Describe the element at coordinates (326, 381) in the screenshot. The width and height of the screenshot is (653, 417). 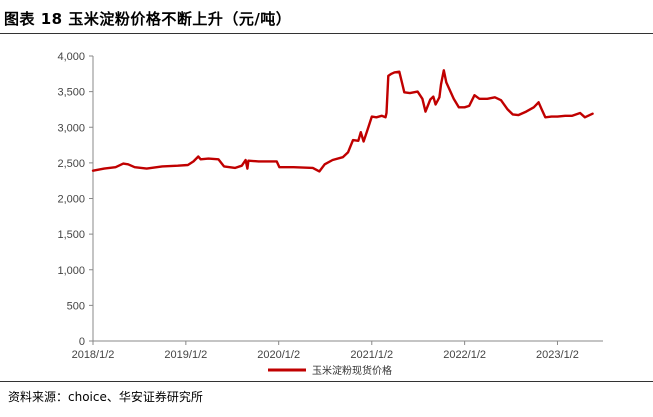
I see `bottom-rule` at that location.